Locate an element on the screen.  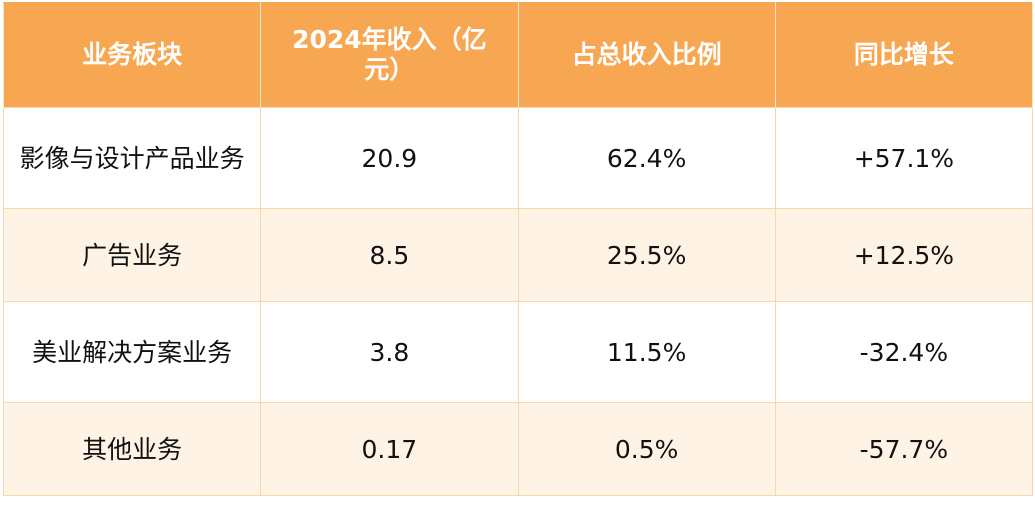
cell-share: 62.4% is located at coordinates (646, 158).